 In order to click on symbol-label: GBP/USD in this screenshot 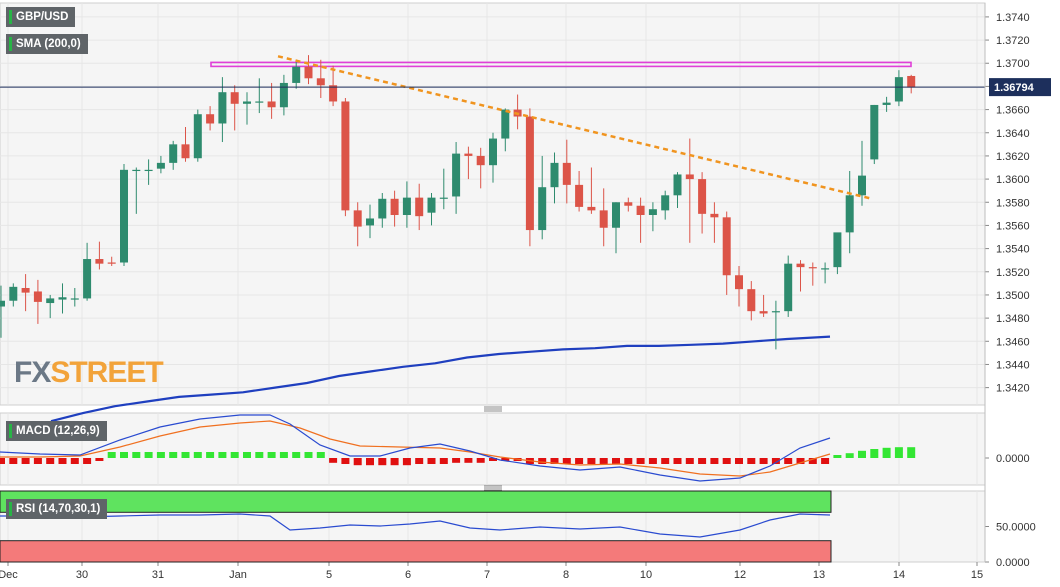, I will do `click(41, 17)`.